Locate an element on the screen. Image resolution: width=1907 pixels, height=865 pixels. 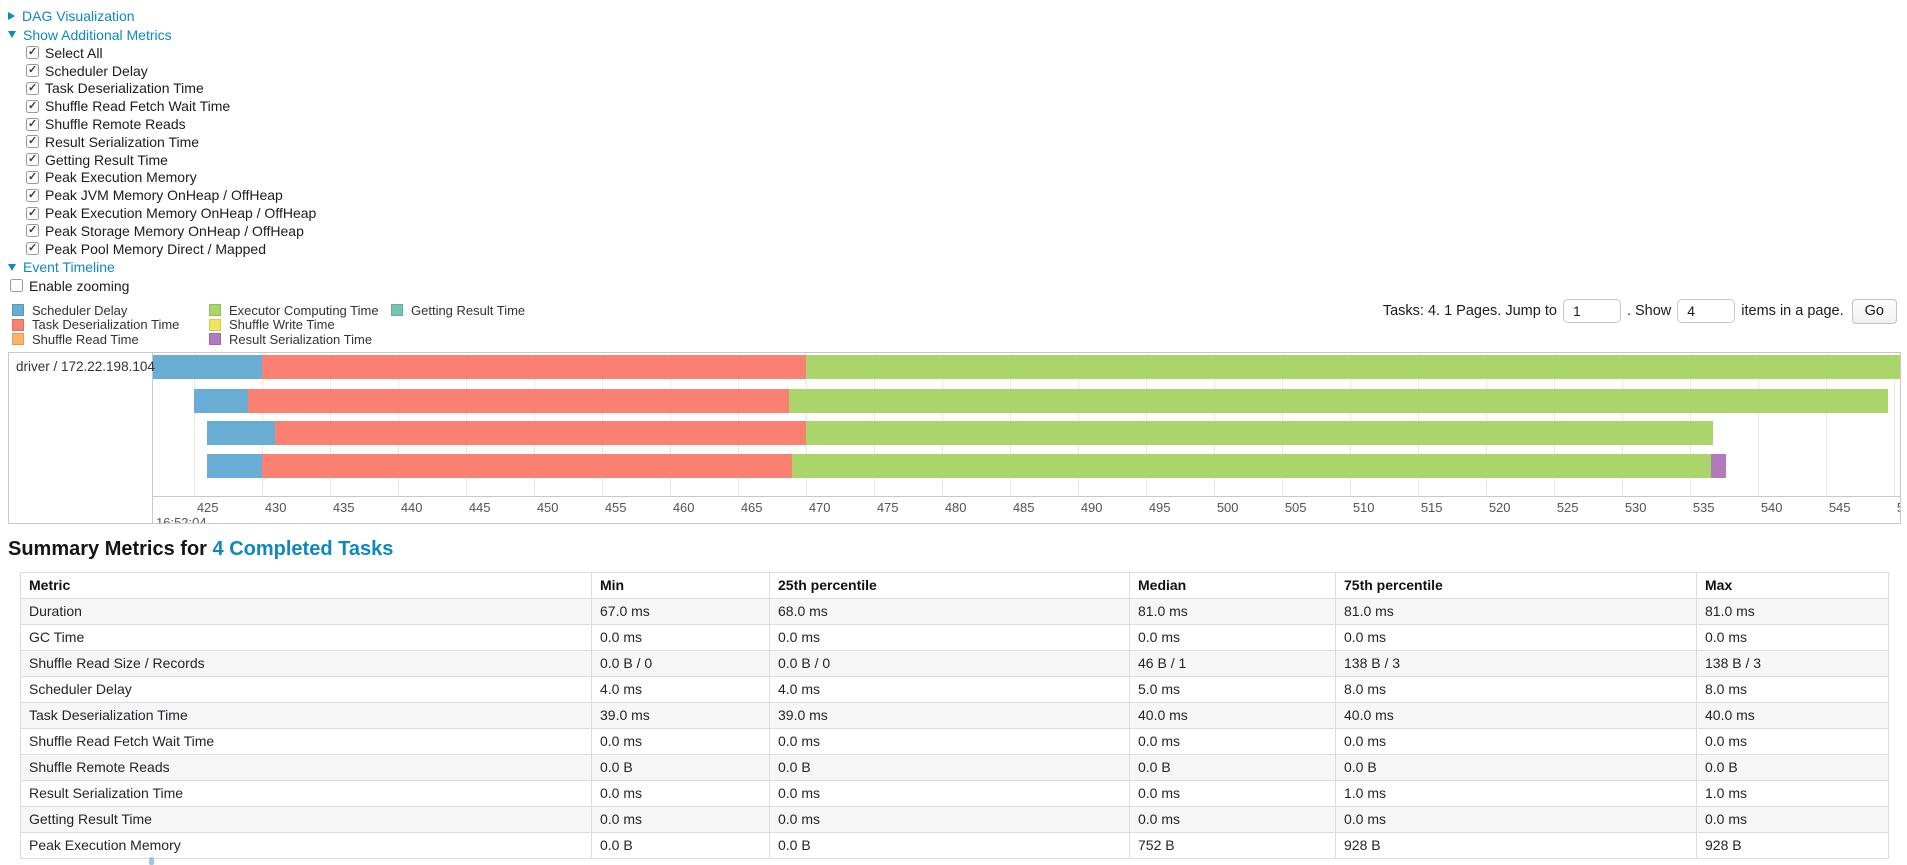
axis-tick-label: 470 is located at coordinates (819, 507).